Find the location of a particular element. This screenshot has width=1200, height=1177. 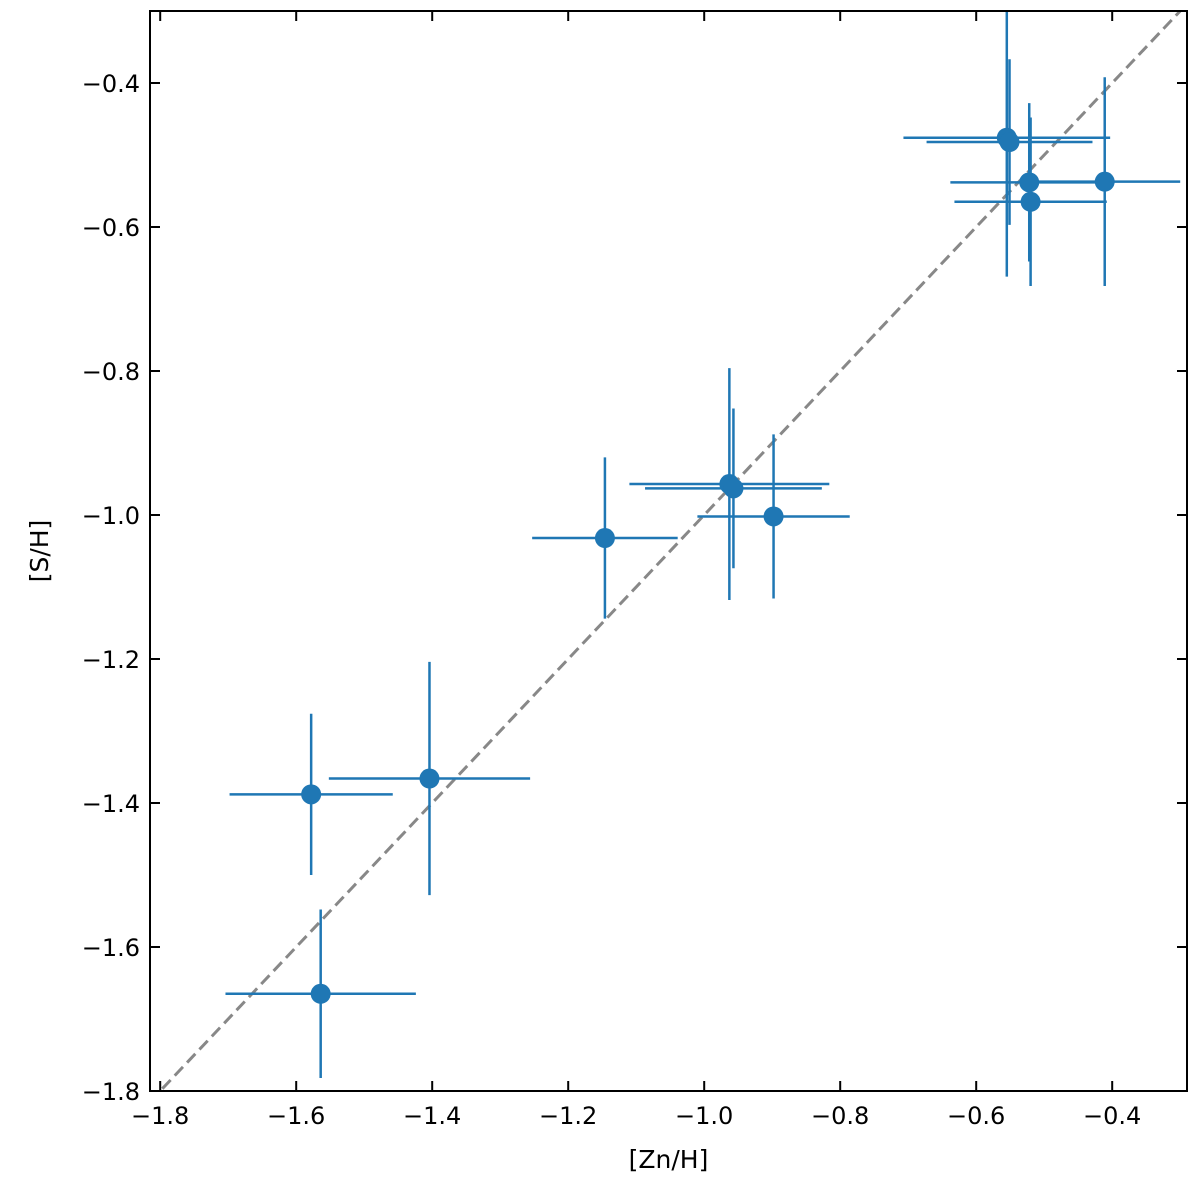

y-tick-label-1: −1.6 is located at coordinates (111, 948).